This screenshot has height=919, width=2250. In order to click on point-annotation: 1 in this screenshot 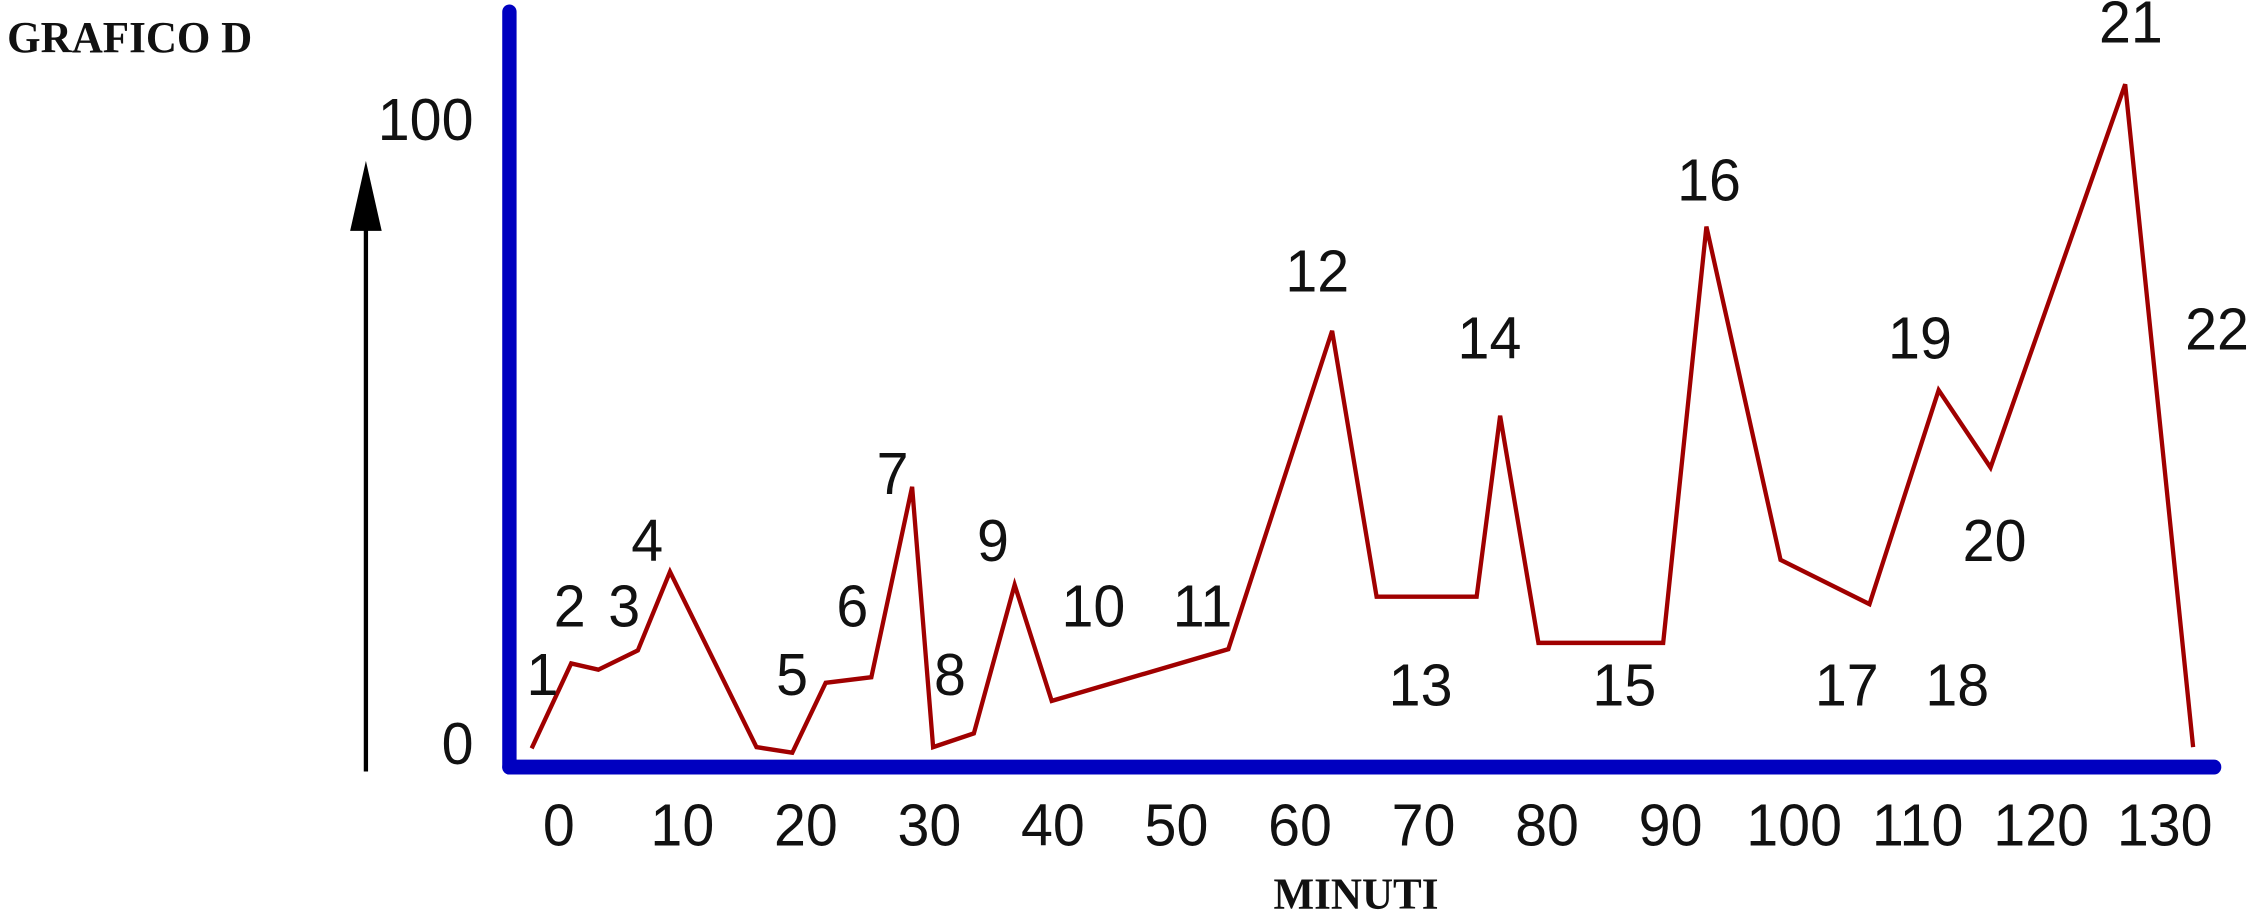, I will do `click(542, 675)`.